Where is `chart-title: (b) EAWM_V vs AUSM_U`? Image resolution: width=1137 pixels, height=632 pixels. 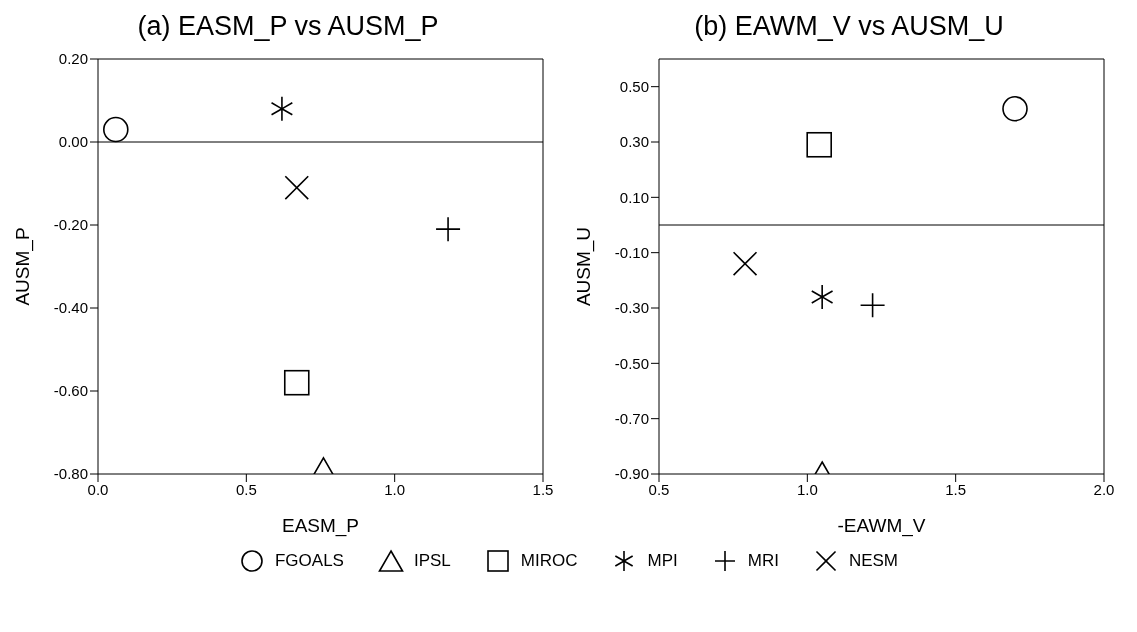
chart-title: (b) EAWM_V vs AUSM_U is located at coordinates (849, 26).